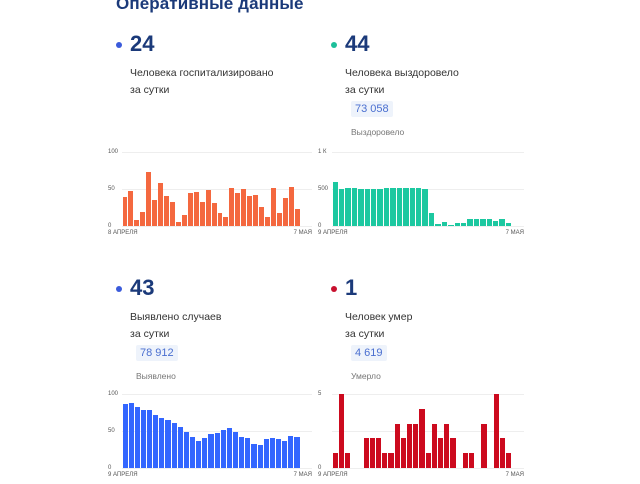 Image resolution: width=640 pixels, height=484 pixels. Describe the element at coordinates (176, 317) in the screenshot. I see `desc-line-1: Выявлено случаев` at that location.